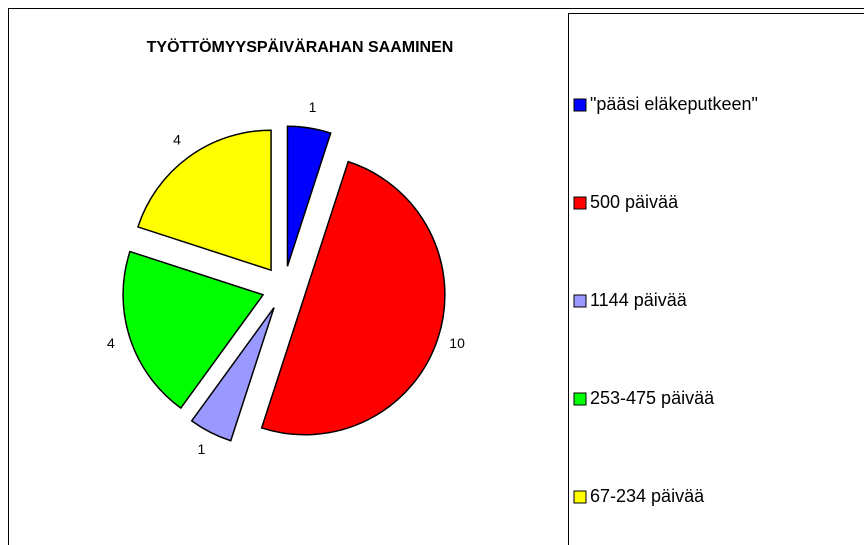  I want to click on legend-label: "pääsi eläkeputkeen", so click(674, 104).